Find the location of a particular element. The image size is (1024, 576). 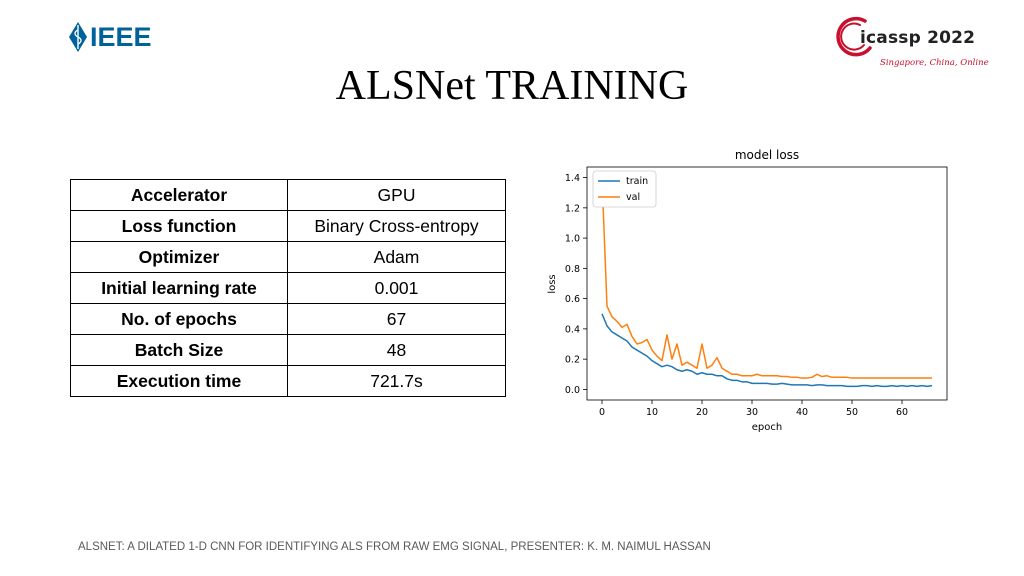

x-tick-label: 40 is located at coordinates (802, 412).